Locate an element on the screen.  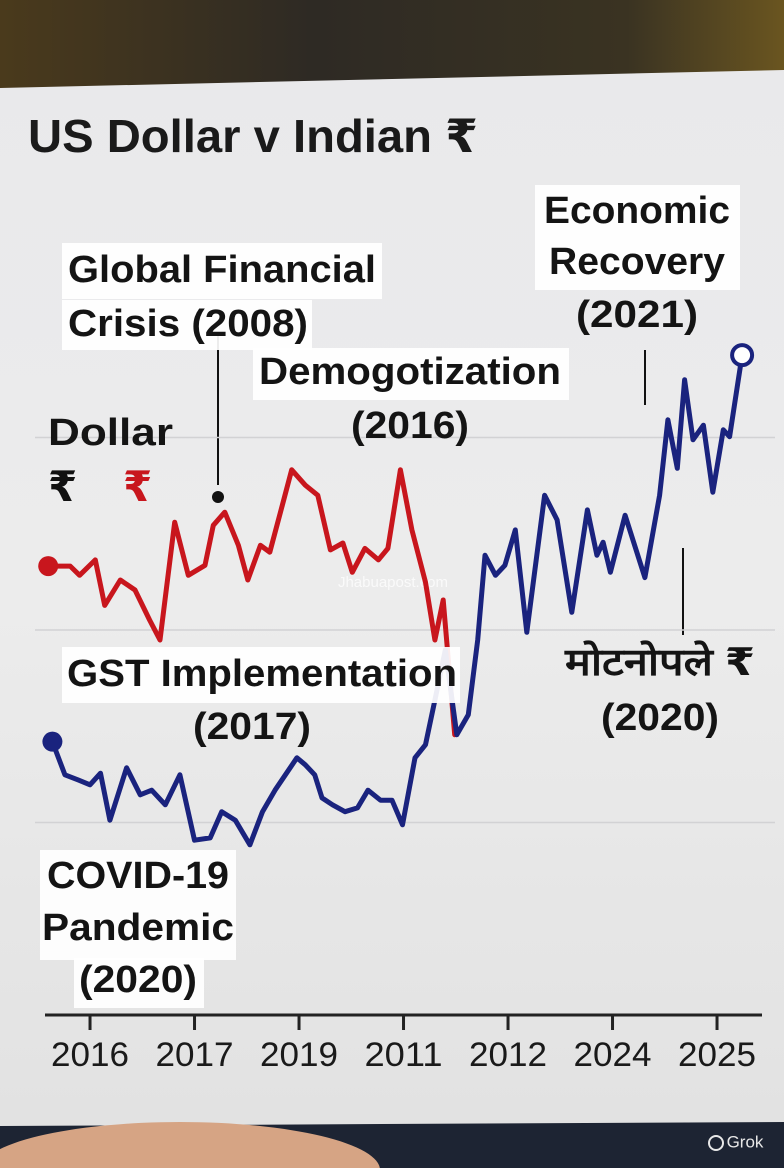
annotation-text: (2021) is located at coordinates (637, 315).